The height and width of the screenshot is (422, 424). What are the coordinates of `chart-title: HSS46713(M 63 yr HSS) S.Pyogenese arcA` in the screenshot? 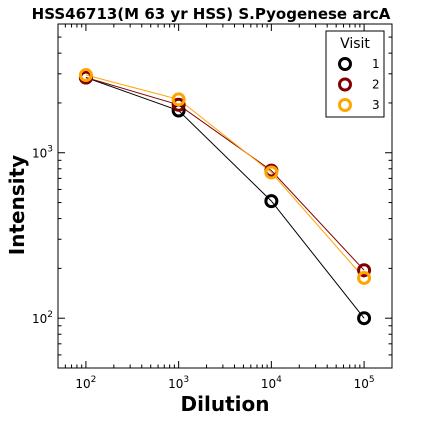 It's located at (211, 14).